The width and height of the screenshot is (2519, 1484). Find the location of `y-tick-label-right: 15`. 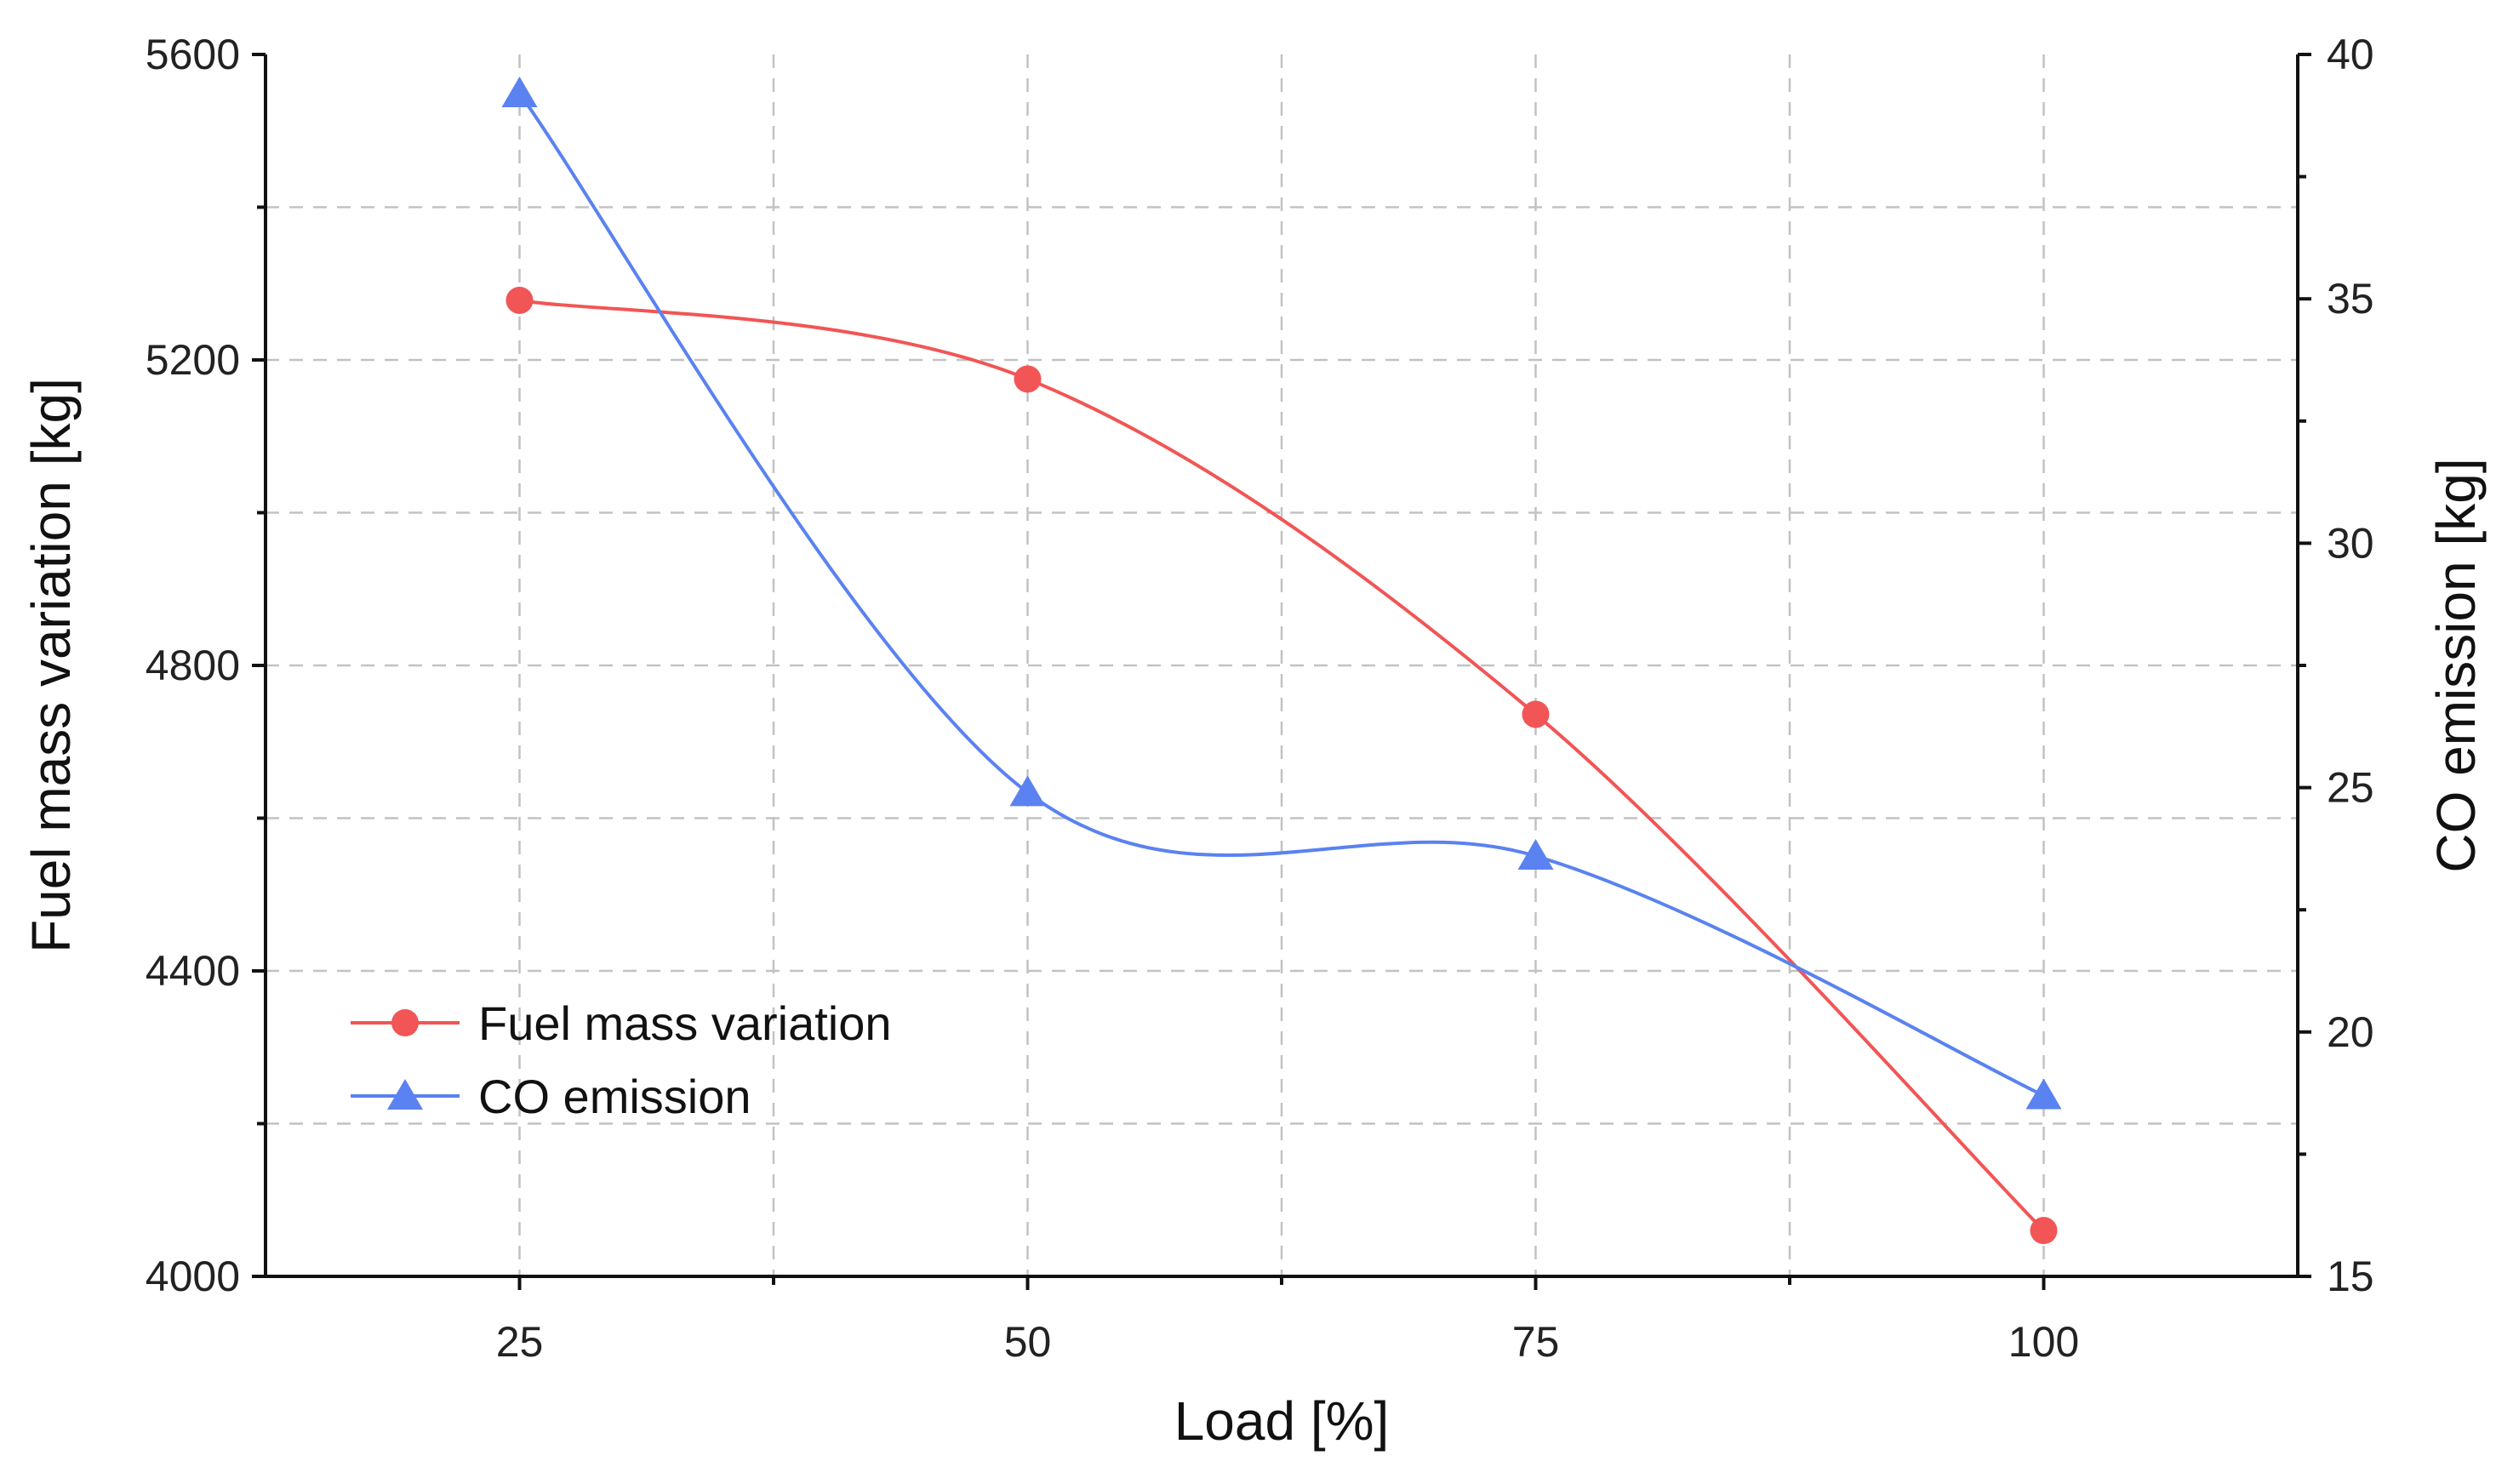

y-tick-label-right: 15 is located at coordinates (2350, 1276).